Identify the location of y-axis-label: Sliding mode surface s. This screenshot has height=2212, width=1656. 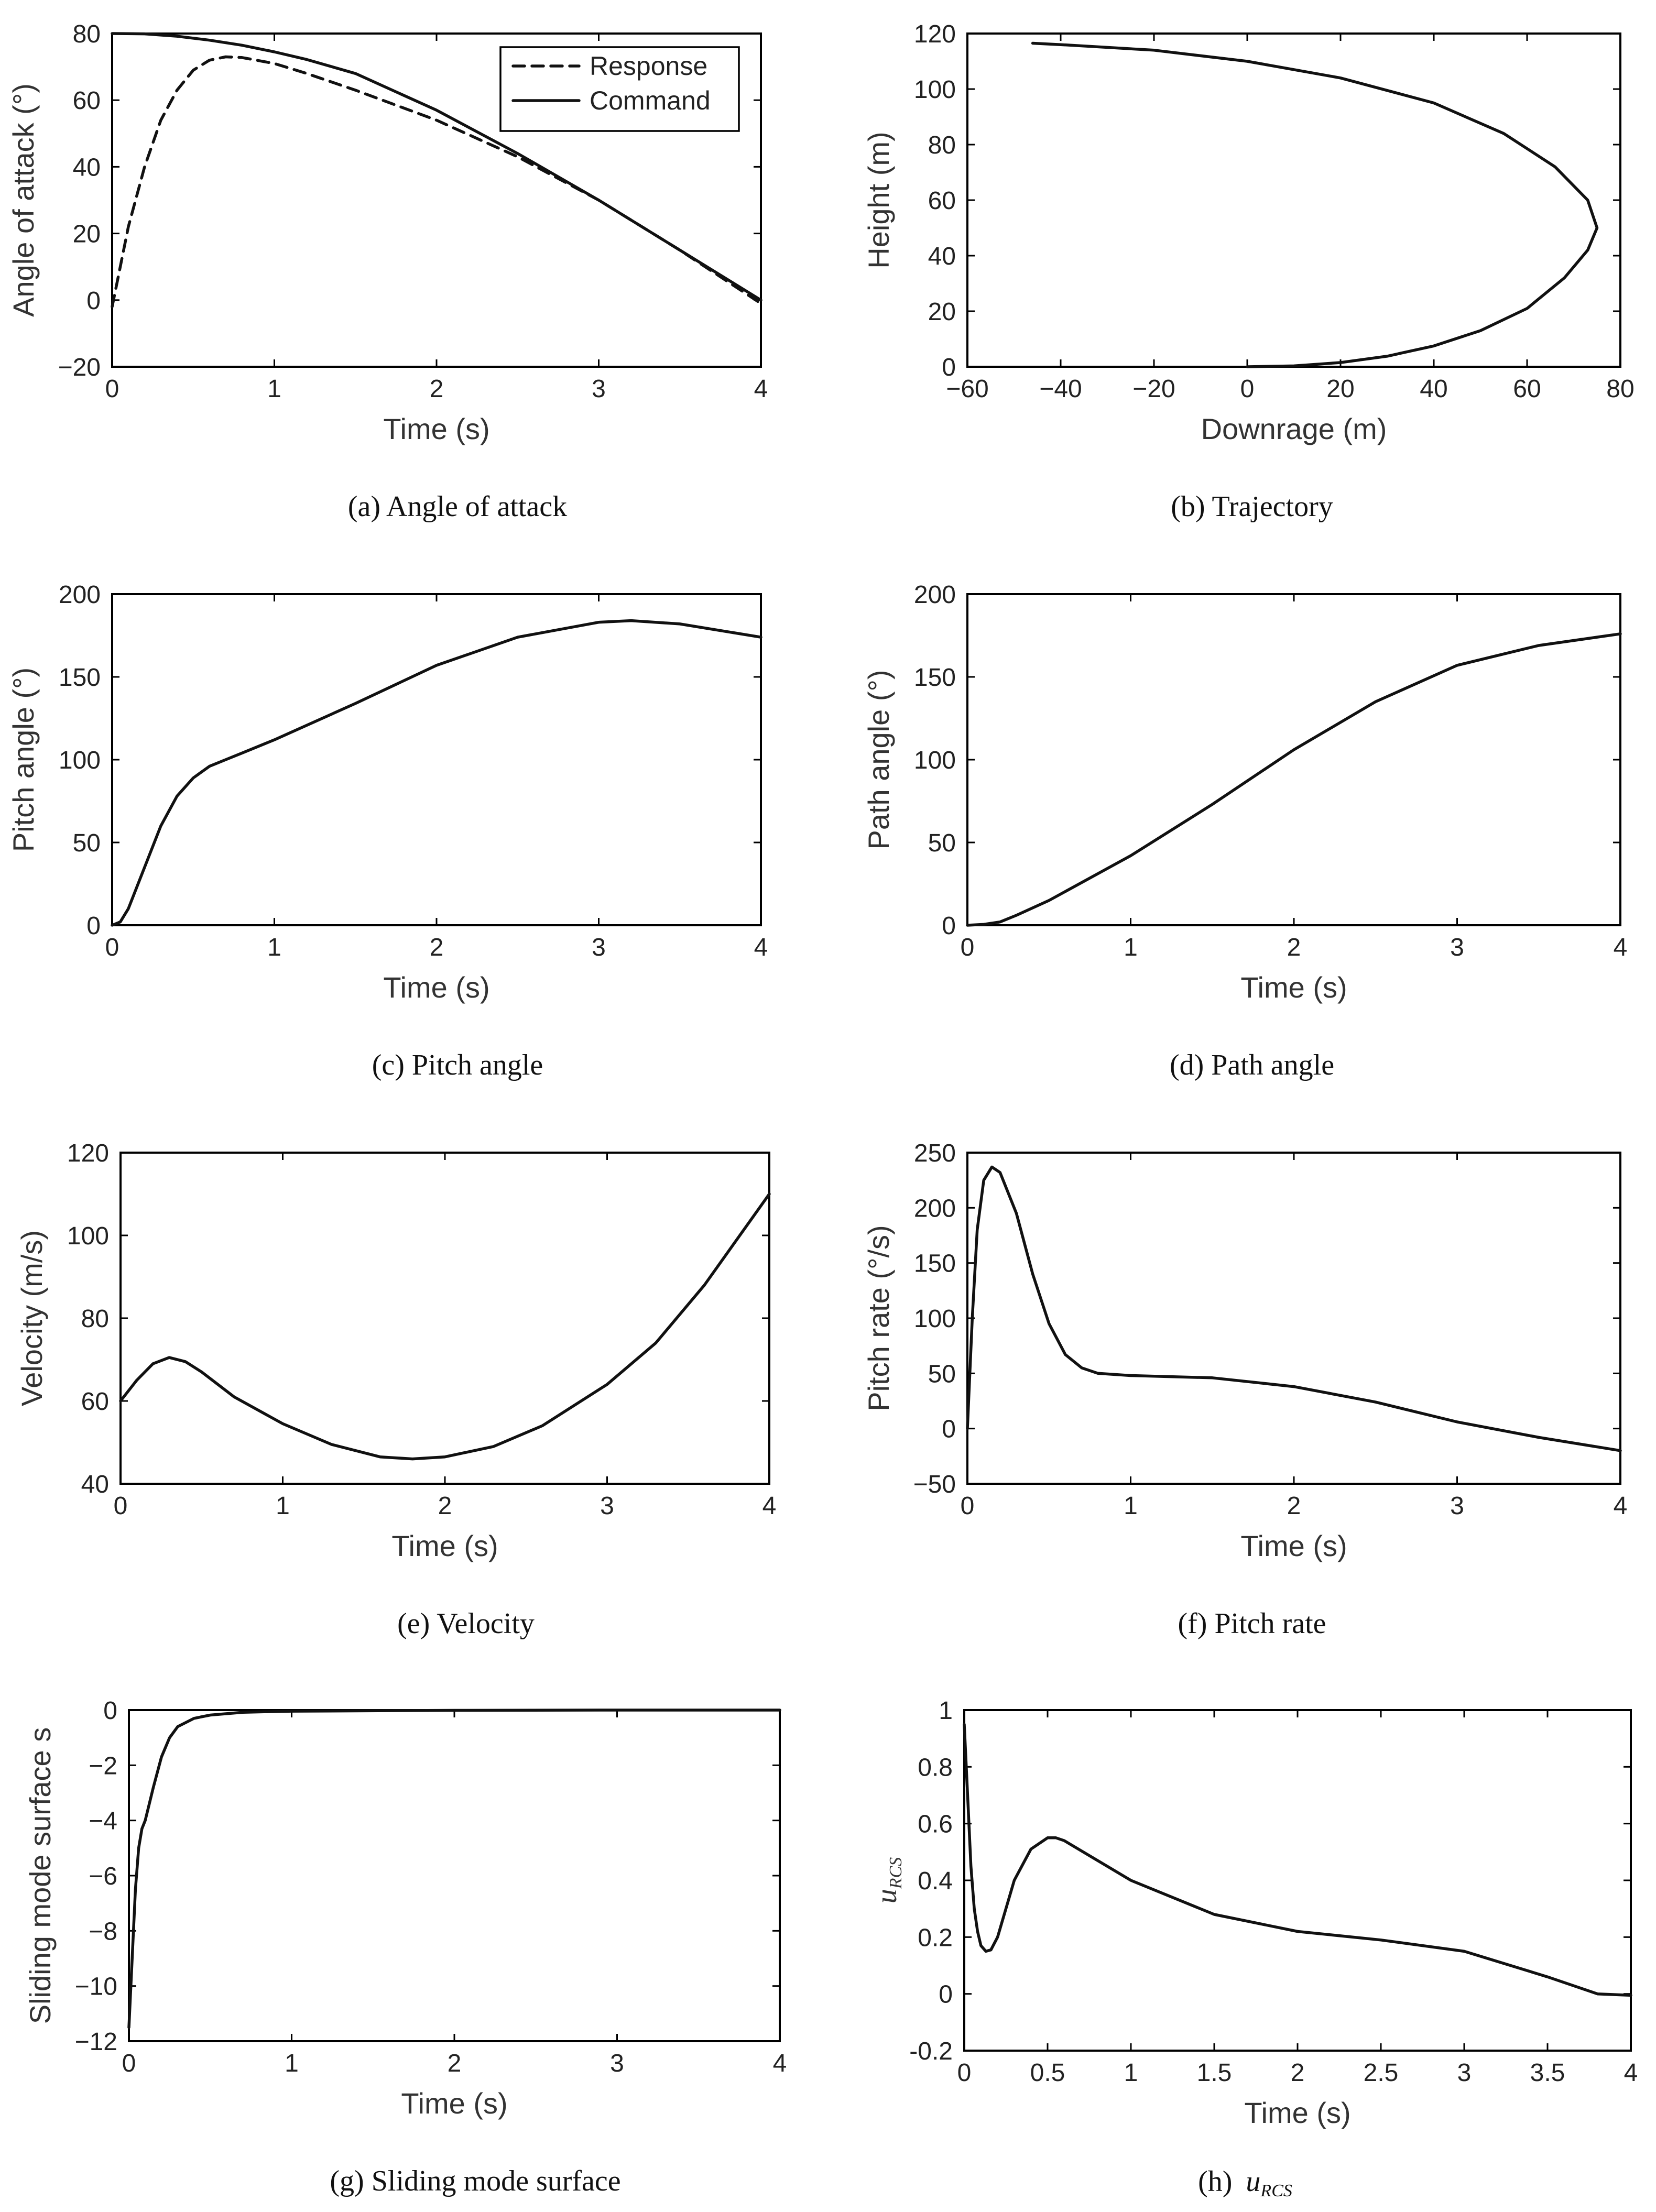
(40, 1876).